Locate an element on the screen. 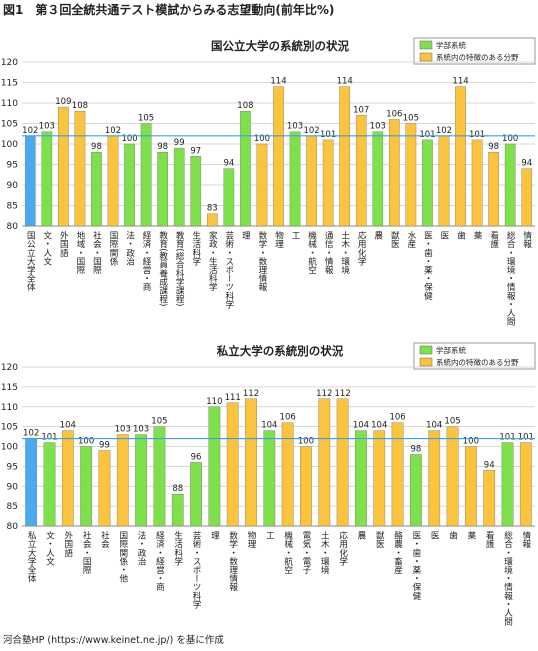 The width and height of the screenshot is (538, 651). y-tick-label: 95 is located at coordinates (12, 467).